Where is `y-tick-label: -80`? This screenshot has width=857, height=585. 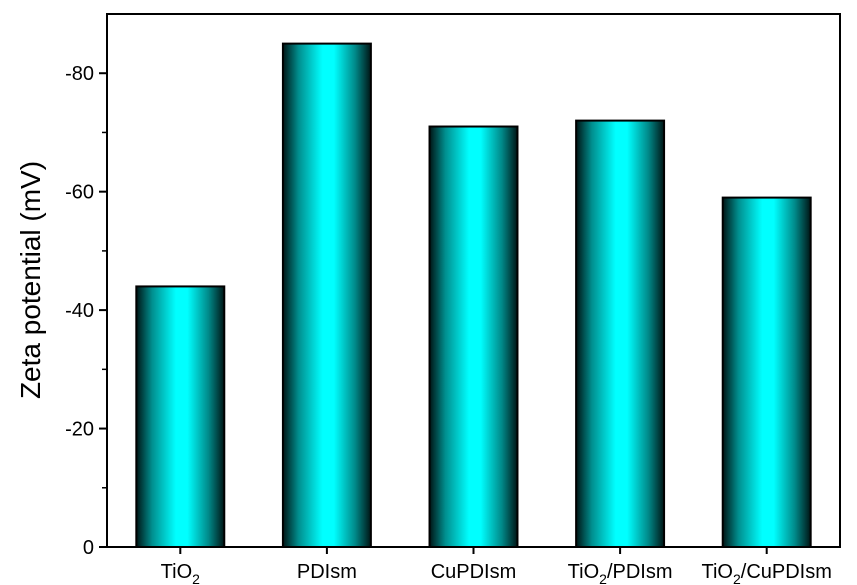 y-tick-label: -80 is located at coordinates (79, 74).